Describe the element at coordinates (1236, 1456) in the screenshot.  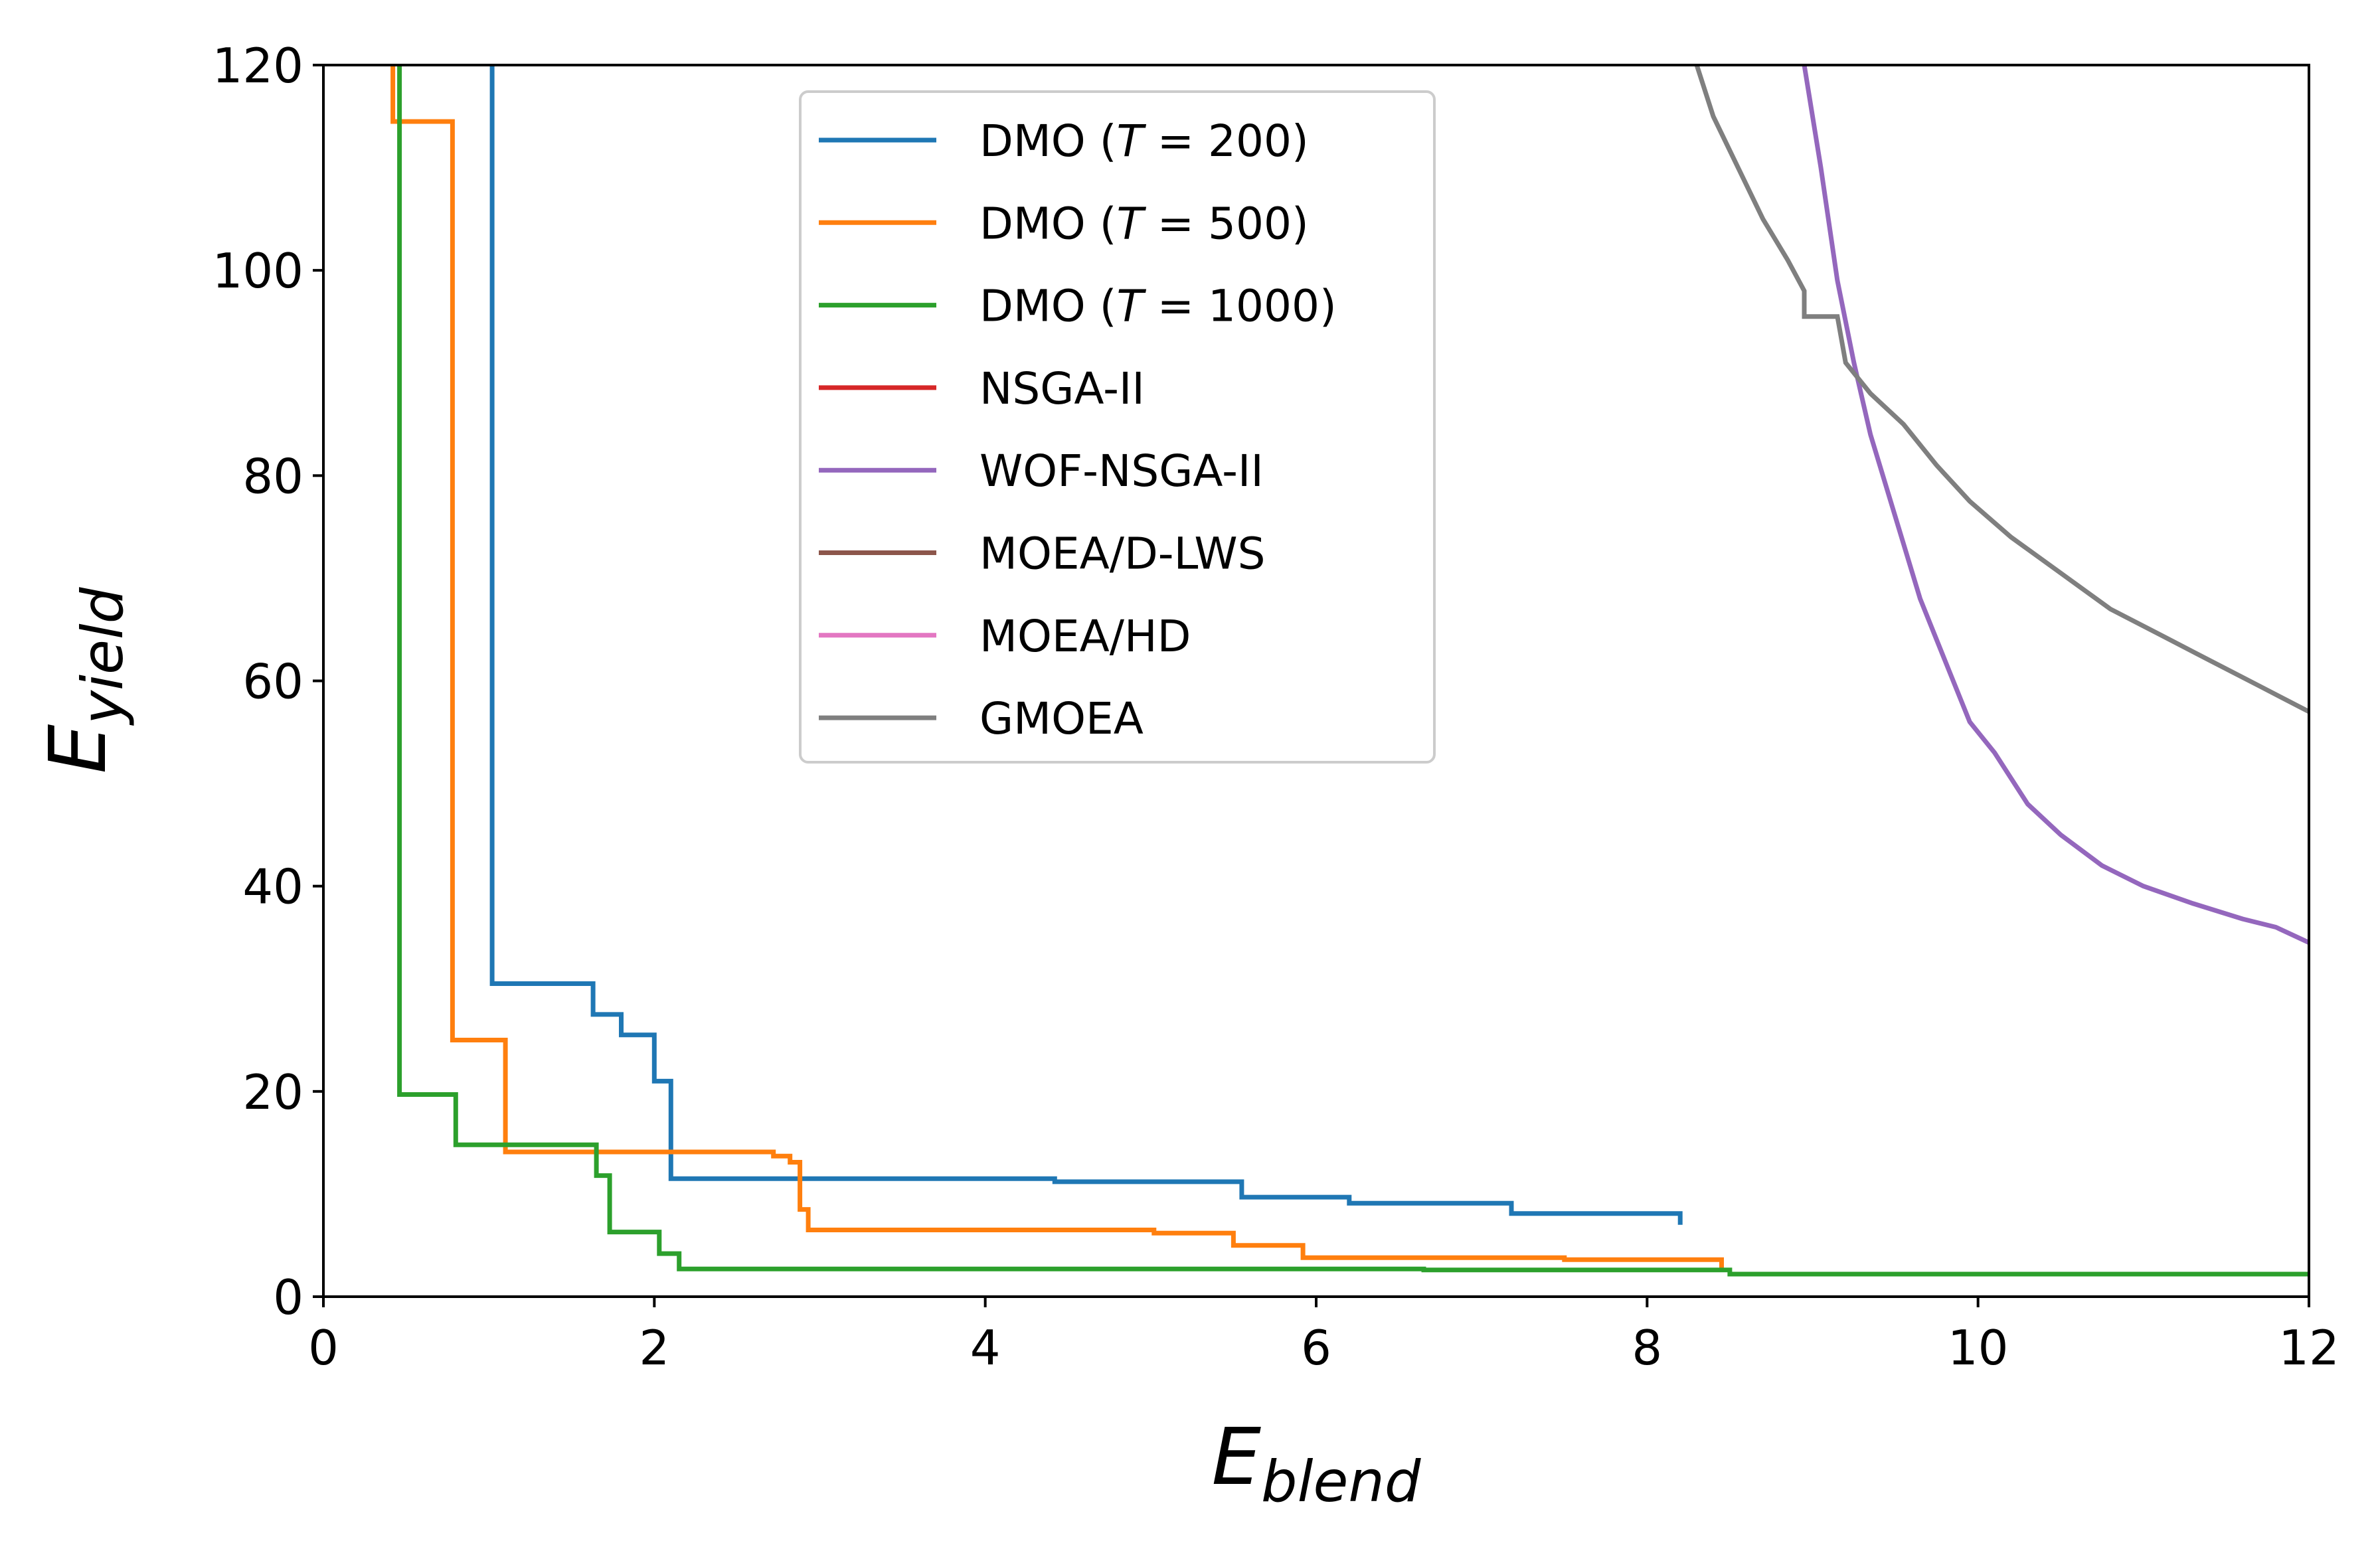
I see `x-axis-label-base: E` at that location.